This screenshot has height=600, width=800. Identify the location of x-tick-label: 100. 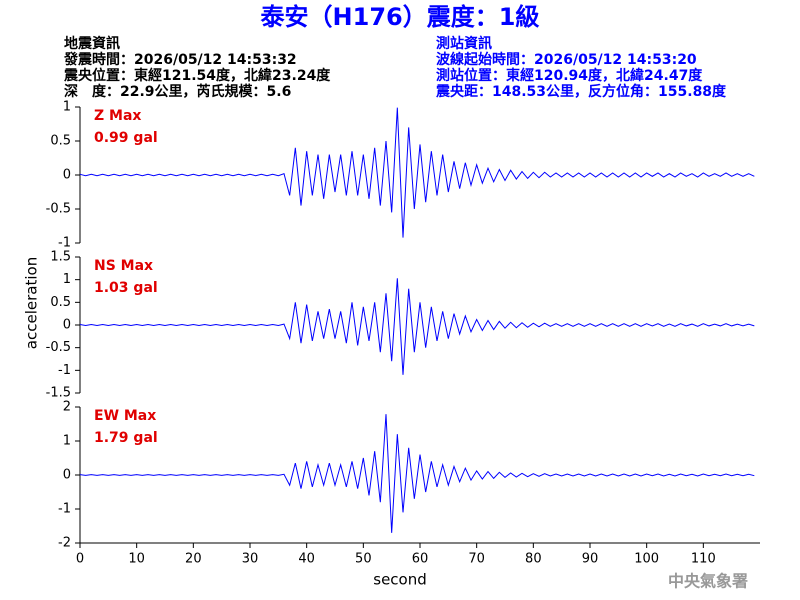
(646, 559).